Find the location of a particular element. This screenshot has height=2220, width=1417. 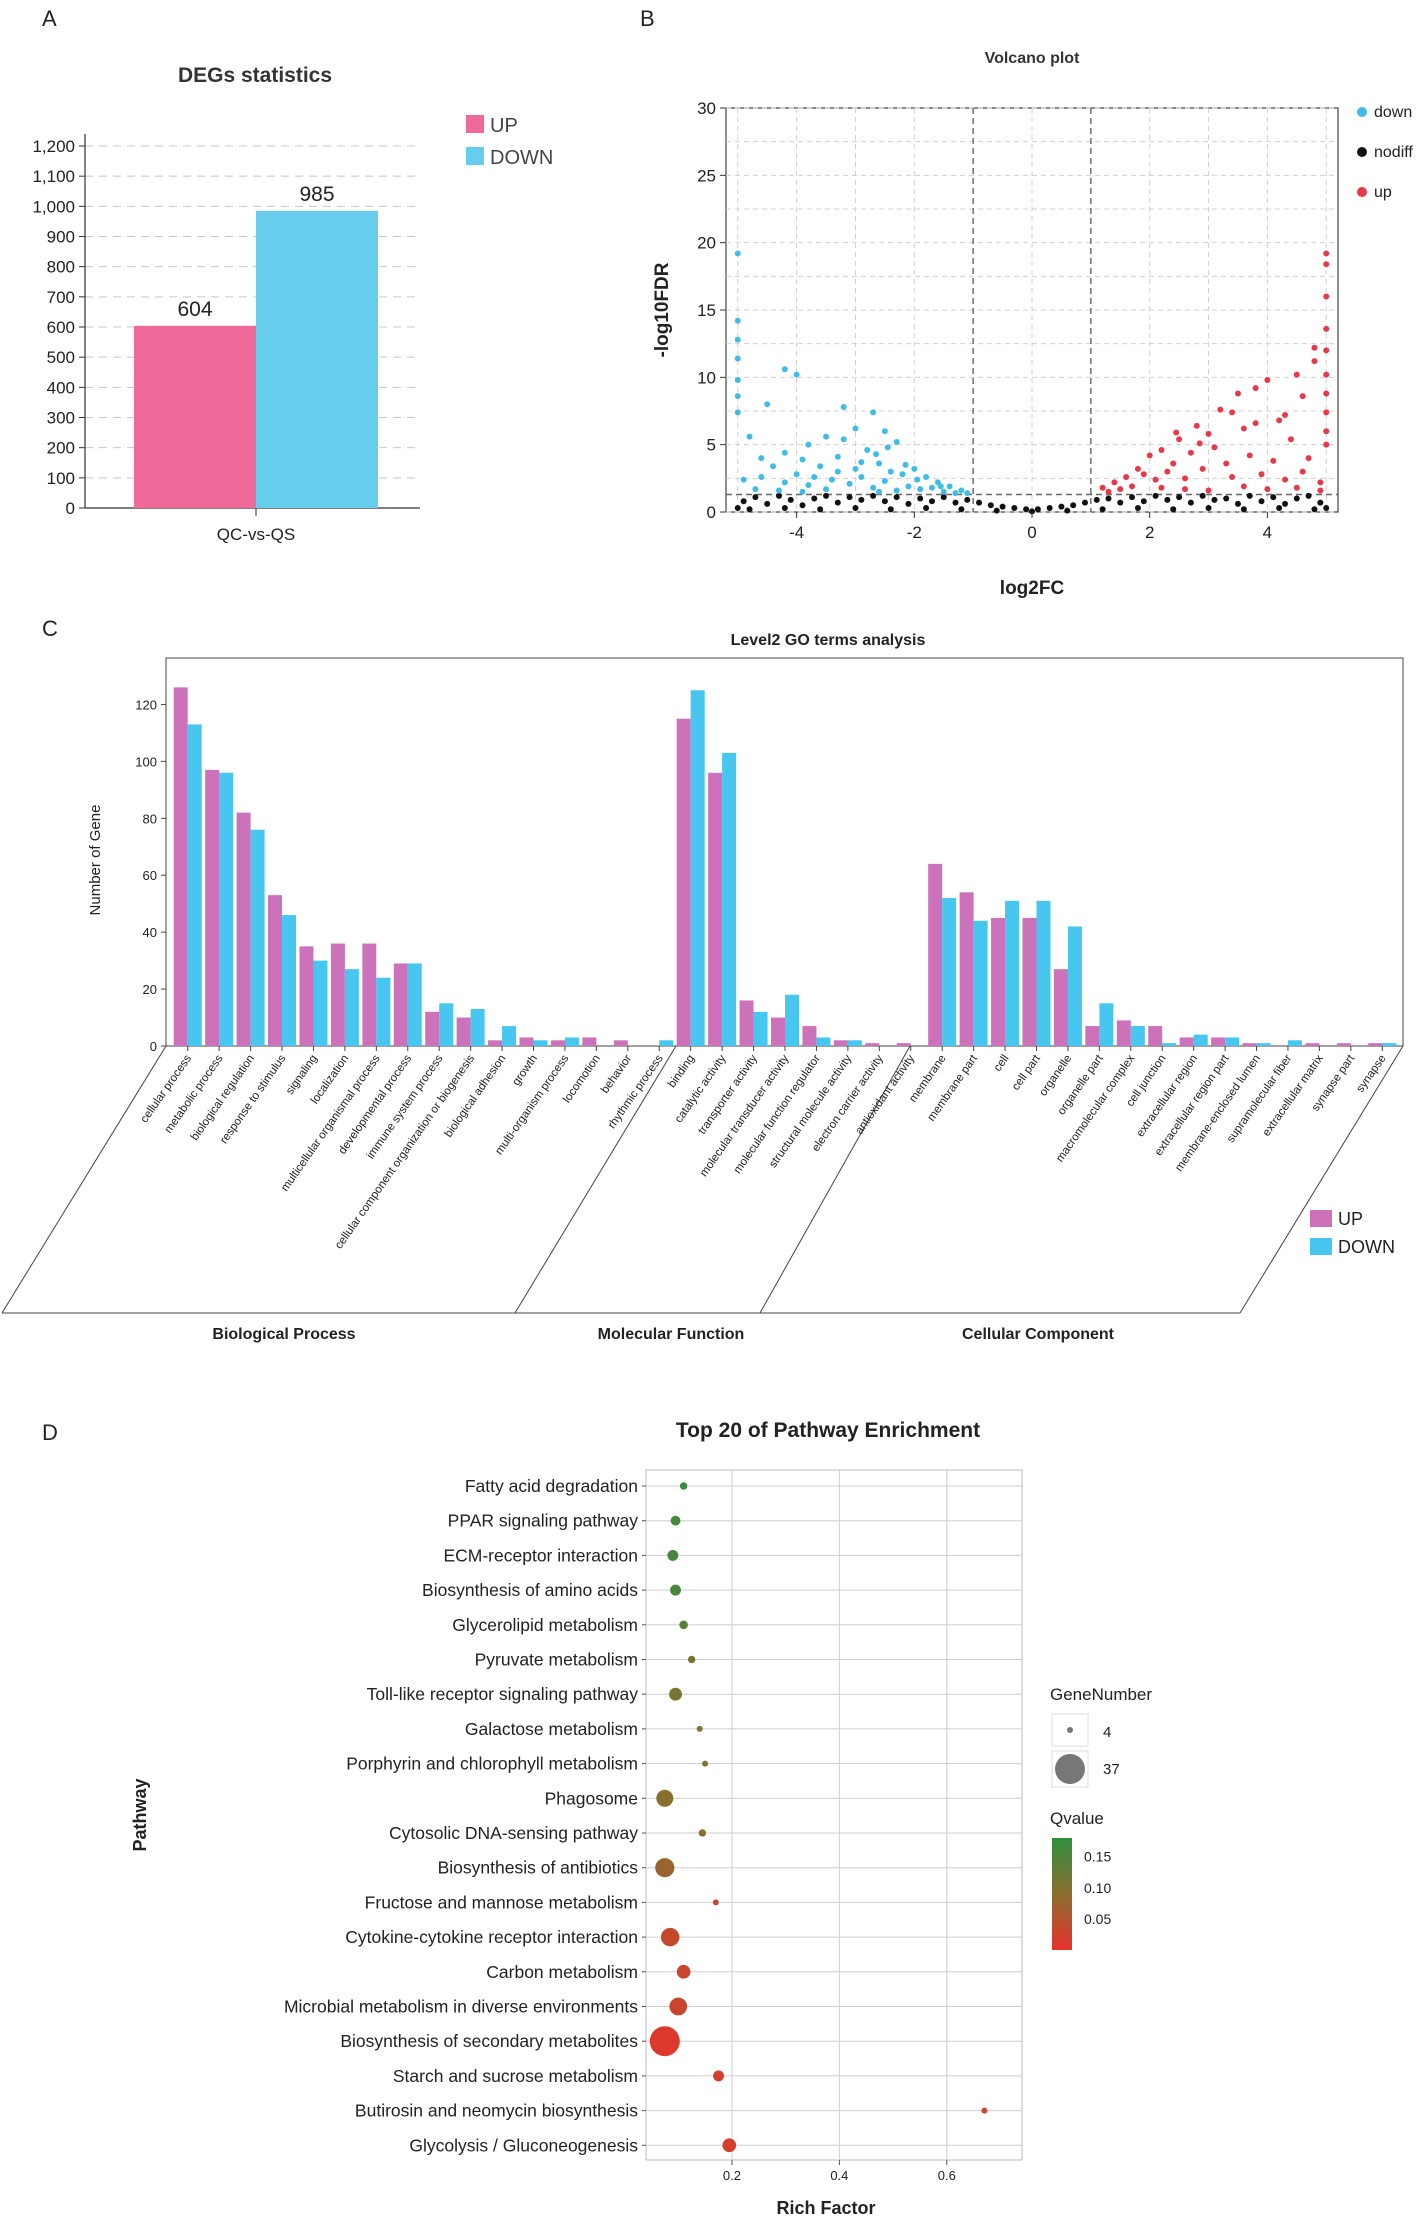

pathway-color-legend-label: 0.10 is located at coordinates (1097, 1888).